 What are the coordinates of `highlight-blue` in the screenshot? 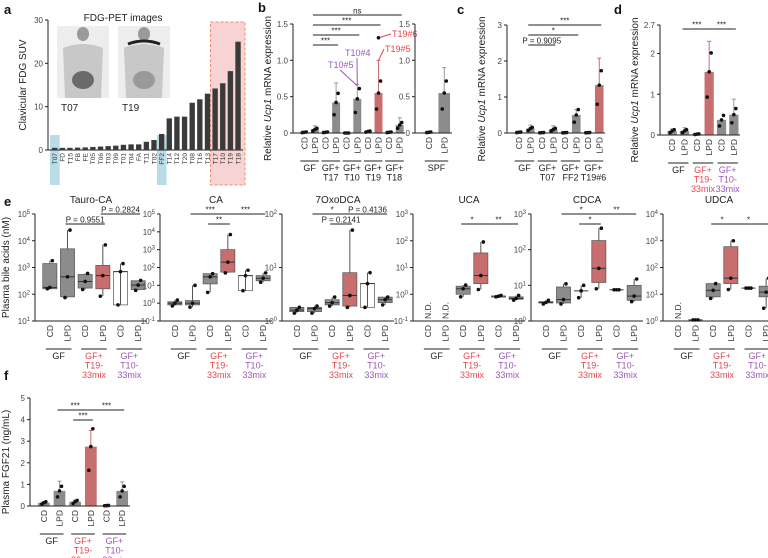 It's located at (55, 160).